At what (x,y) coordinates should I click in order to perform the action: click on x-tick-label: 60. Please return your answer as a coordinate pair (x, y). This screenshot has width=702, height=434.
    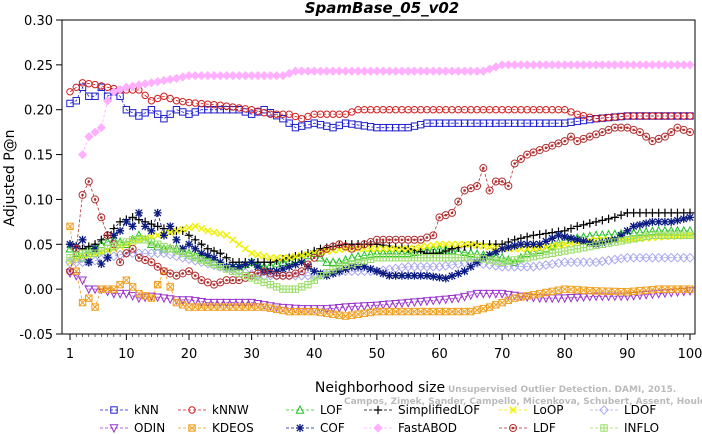
    Looking at the image, I should click on (439, 354).